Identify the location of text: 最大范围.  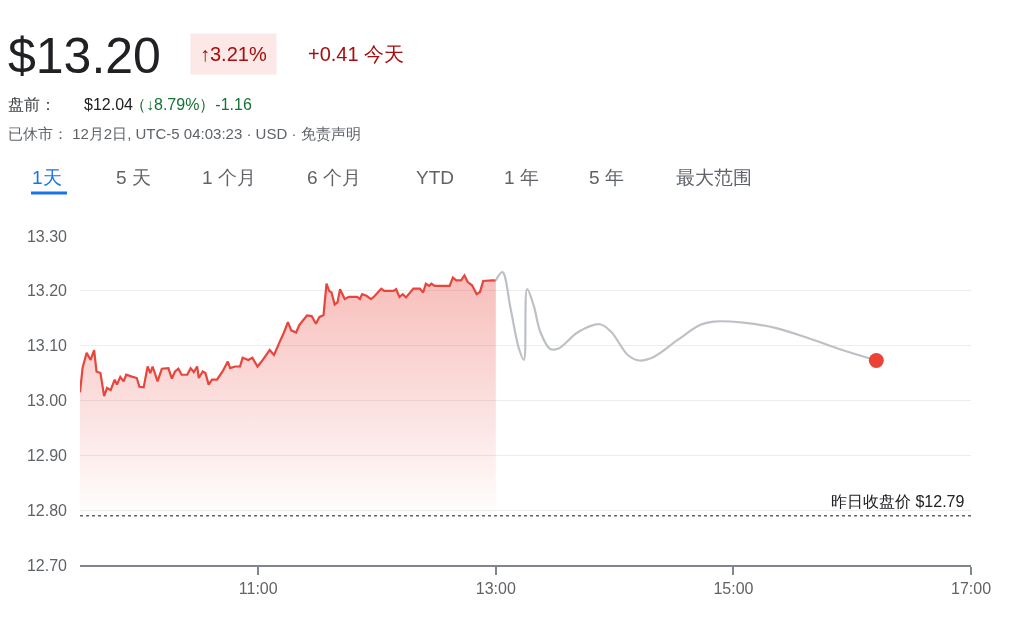
(714, 177).